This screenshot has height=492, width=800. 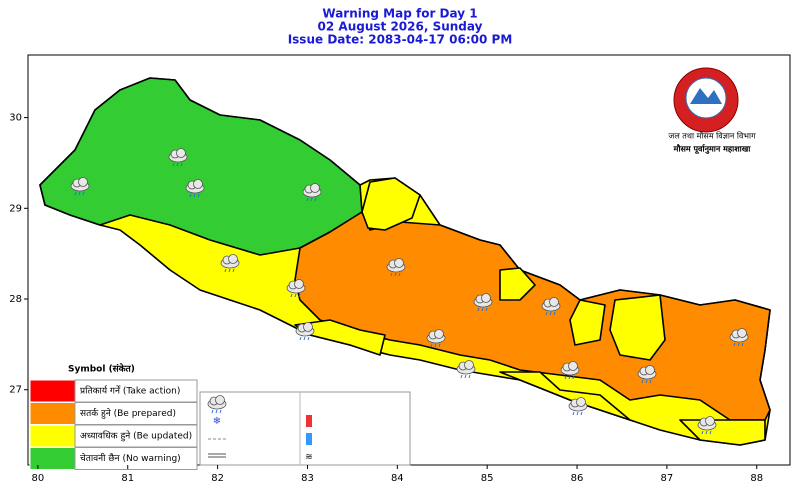 What do you see at coordinates (309, 458) in the screenshot?
I see `wind-icon: ≋` at bounding box center [309, 458].